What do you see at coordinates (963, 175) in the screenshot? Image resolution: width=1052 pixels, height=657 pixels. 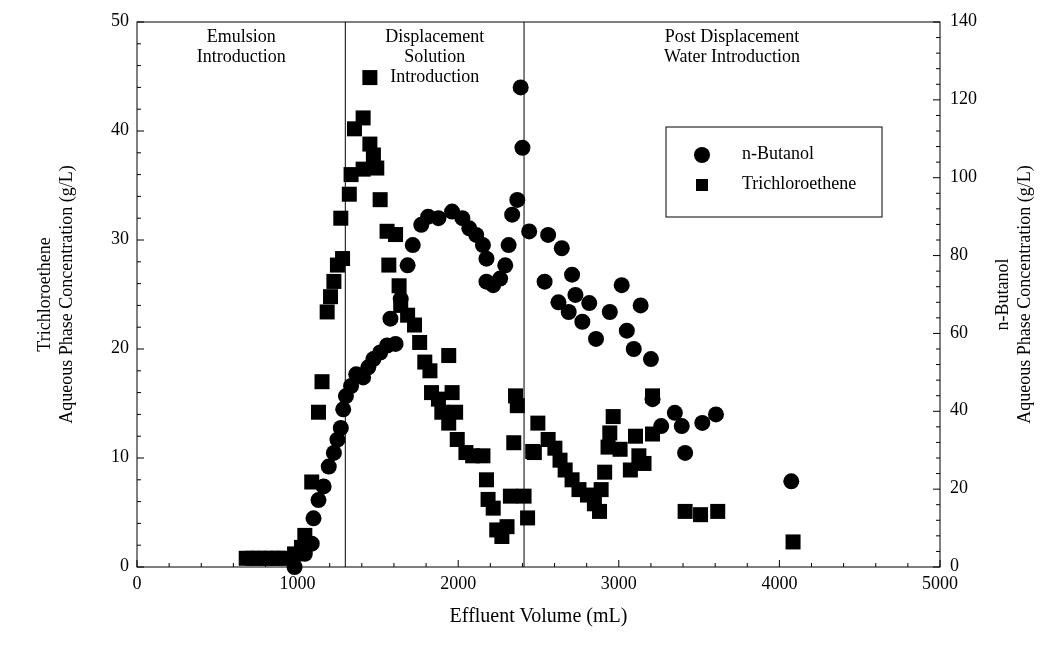 I see `y2-tick-label: 100` at bounding box center [963, 175].